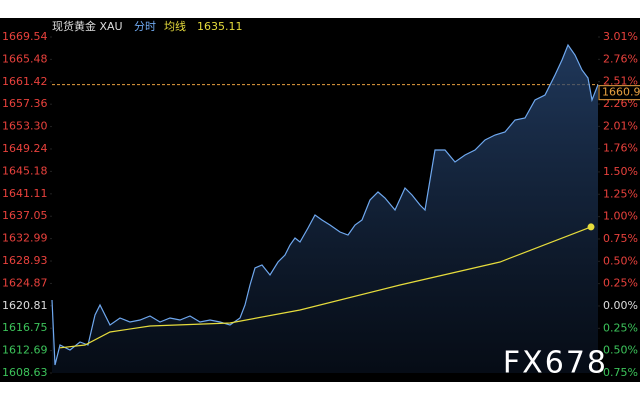 This screenshot has width=640, height=404. Describe the element at coordinates (87, 26) in the screenshot. I see `chart-title: 现货黄金 XAU` at that location.